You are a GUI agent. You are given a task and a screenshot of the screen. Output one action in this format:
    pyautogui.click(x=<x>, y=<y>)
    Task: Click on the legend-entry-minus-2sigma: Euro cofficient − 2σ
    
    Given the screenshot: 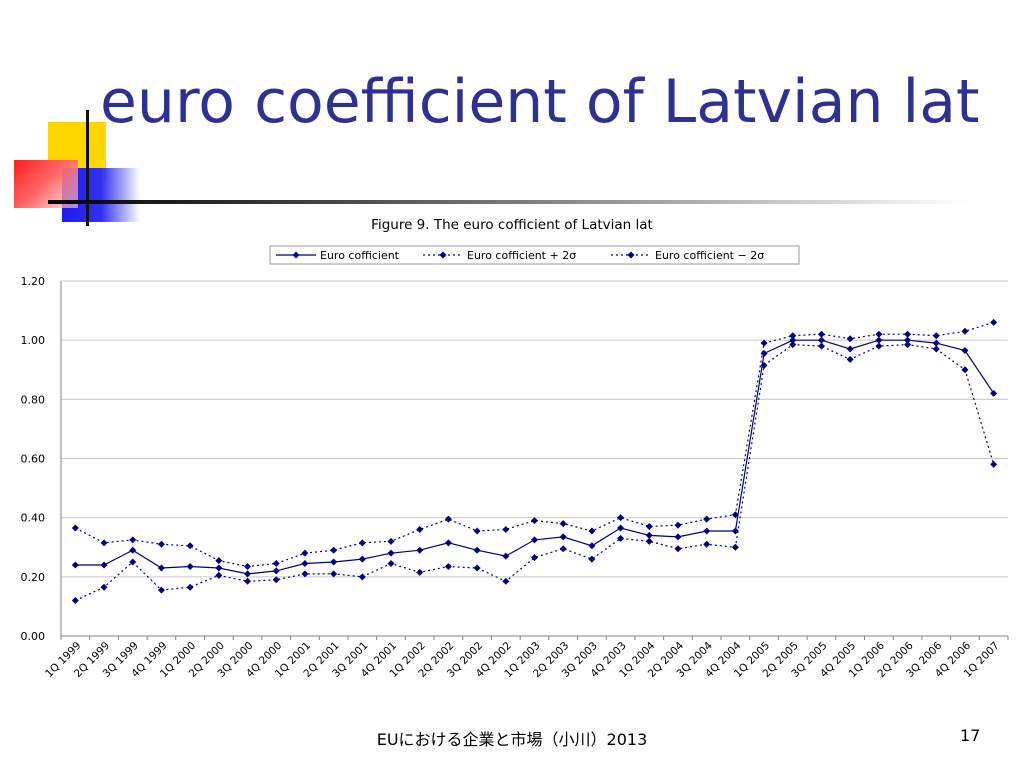 What is the action you would take?
    pyautogui.click(x=687, y=255)
    